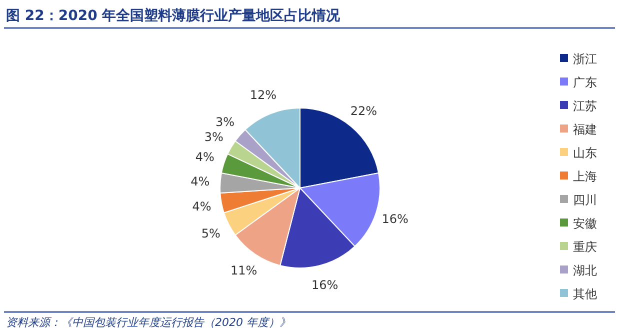  What do you see at coordinates (174, 15) in the screenshot?
I see `chart-title: 图 22：2020 年全国塑料薄膜行业产量地区占比情况` at bounding box center [174, 15].